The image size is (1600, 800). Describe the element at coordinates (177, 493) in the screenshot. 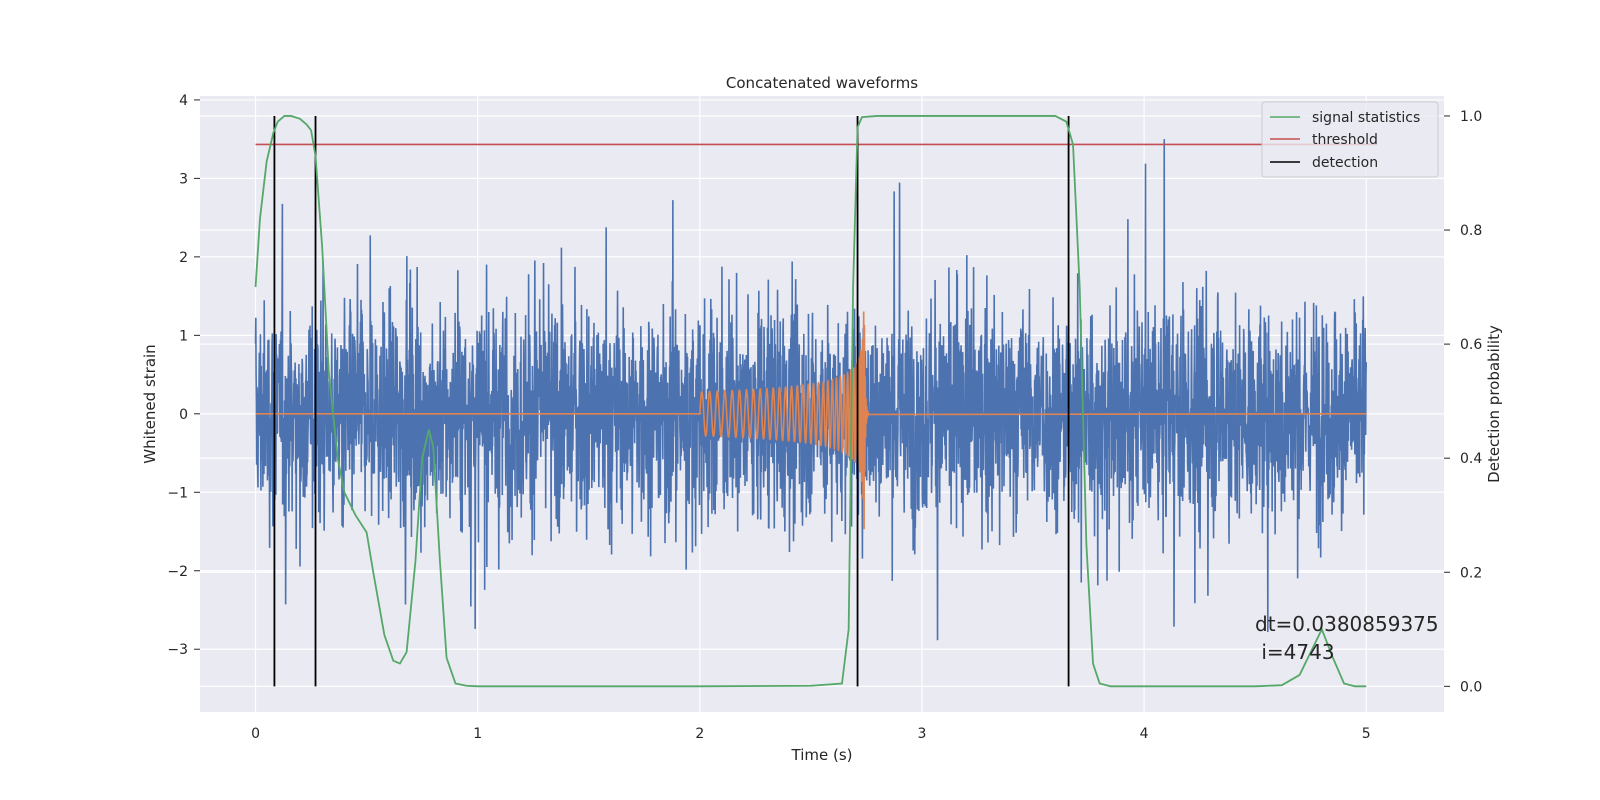

I see `y-tick-label: −1` at that location.